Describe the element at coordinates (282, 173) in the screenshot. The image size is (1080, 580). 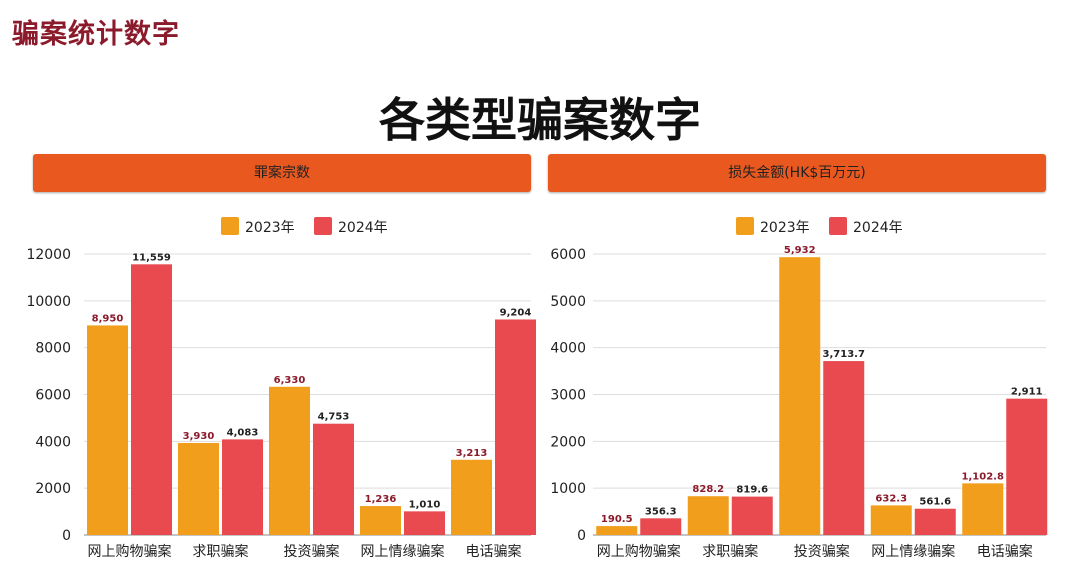
I see `chart-header-cases: 罪案宗数` at that location.